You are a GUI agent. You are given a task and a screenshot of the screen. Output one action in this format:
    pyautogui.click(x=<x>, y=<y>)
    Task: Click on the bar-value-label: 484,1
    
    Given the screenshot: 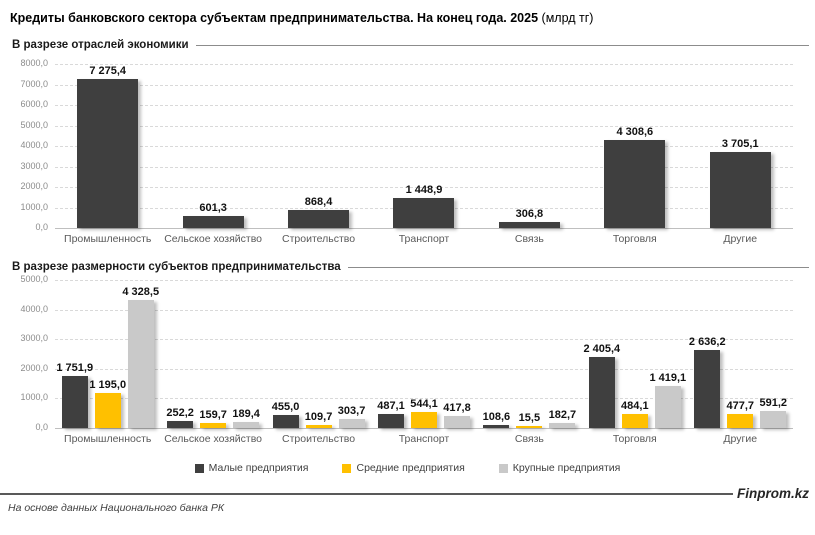 What is the action you would take?
    pyautogui.click(x=635, y=405)
    